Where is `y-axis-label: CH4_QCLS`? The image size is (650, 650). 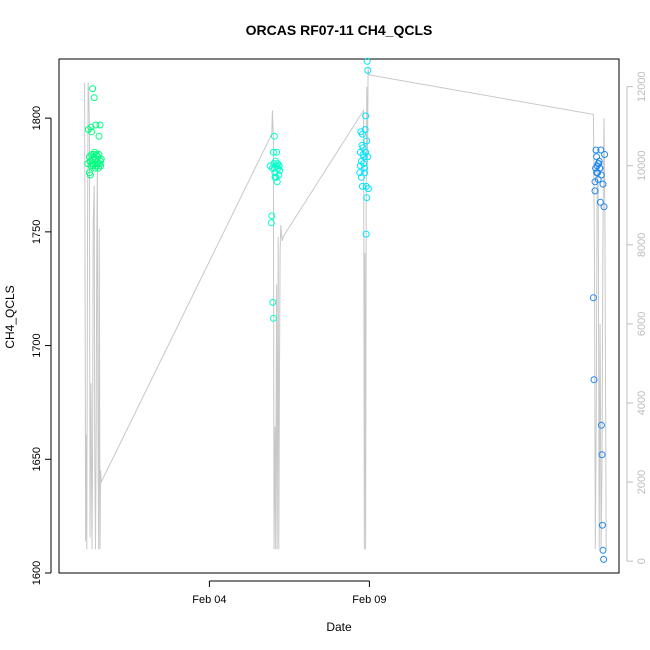
y-axis-label: CH4_QCLS is located at coordinates (10, 316).